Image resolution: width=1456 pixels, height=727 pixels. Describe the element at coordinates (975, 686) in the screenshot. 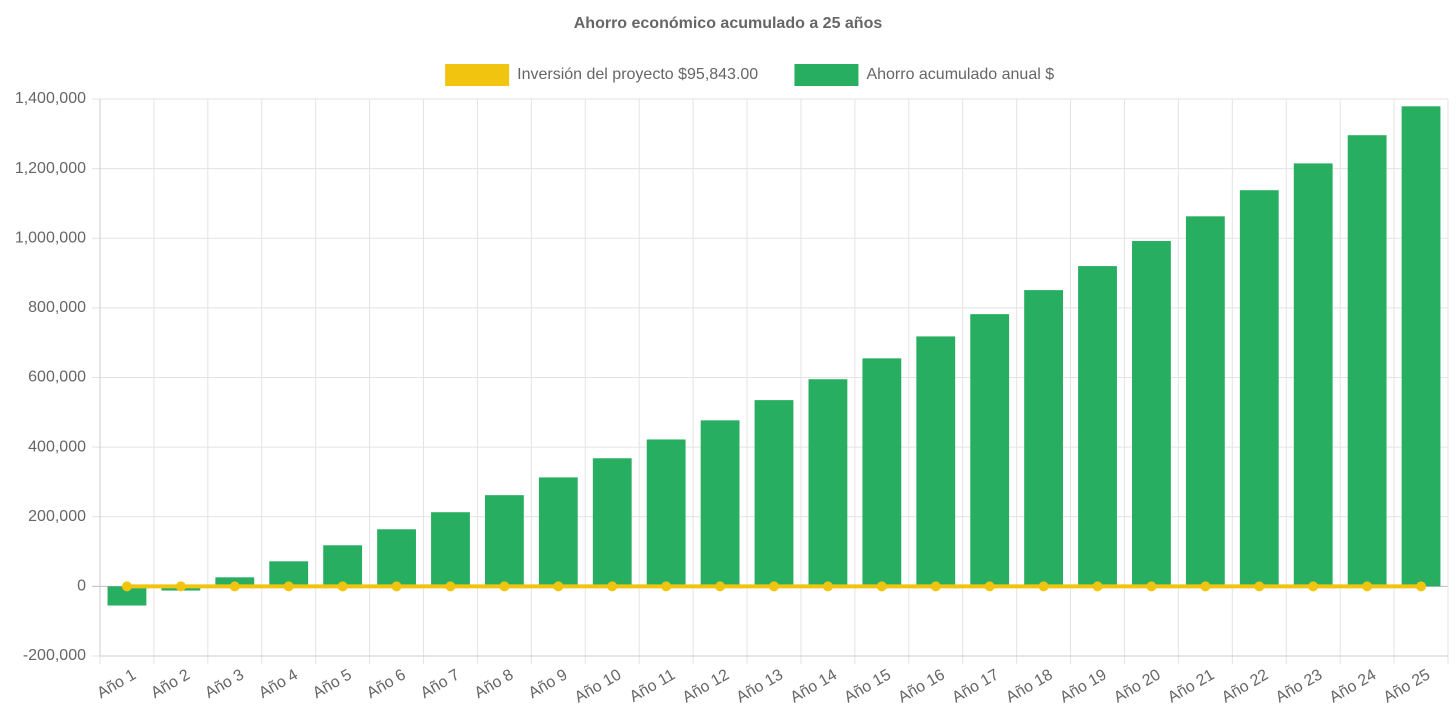

I see `x-tick-label: Año 17` at that location.